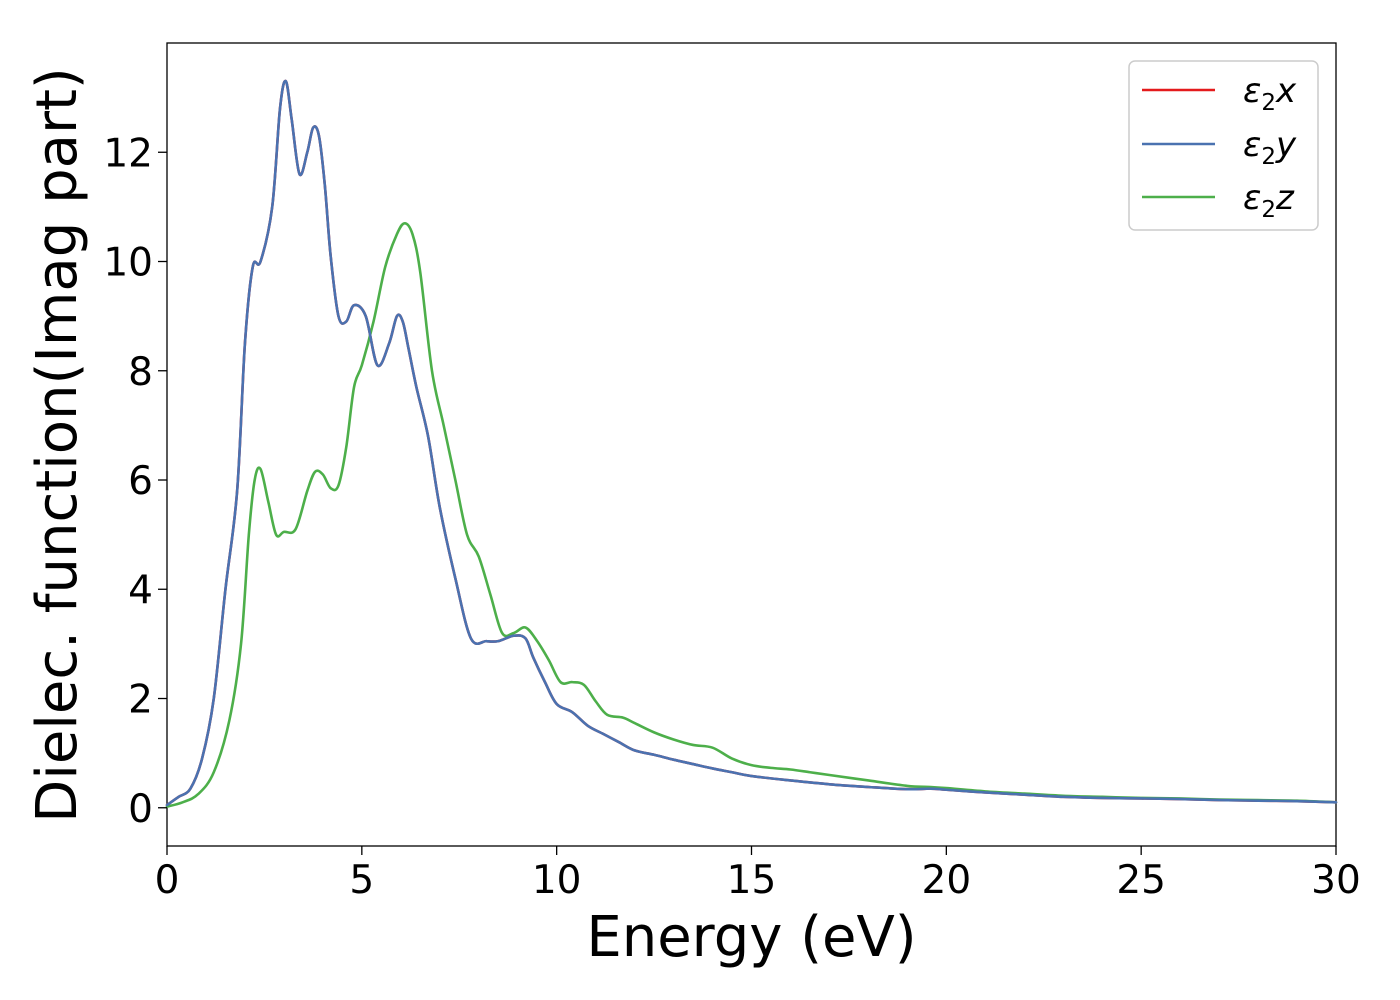 The width and height of the screenshot is (1400, 1000). Describe the element at coordinates (1219, 147) in the screenshot. I see `legend-entries: ε2x ε2y ε2z` at that location.